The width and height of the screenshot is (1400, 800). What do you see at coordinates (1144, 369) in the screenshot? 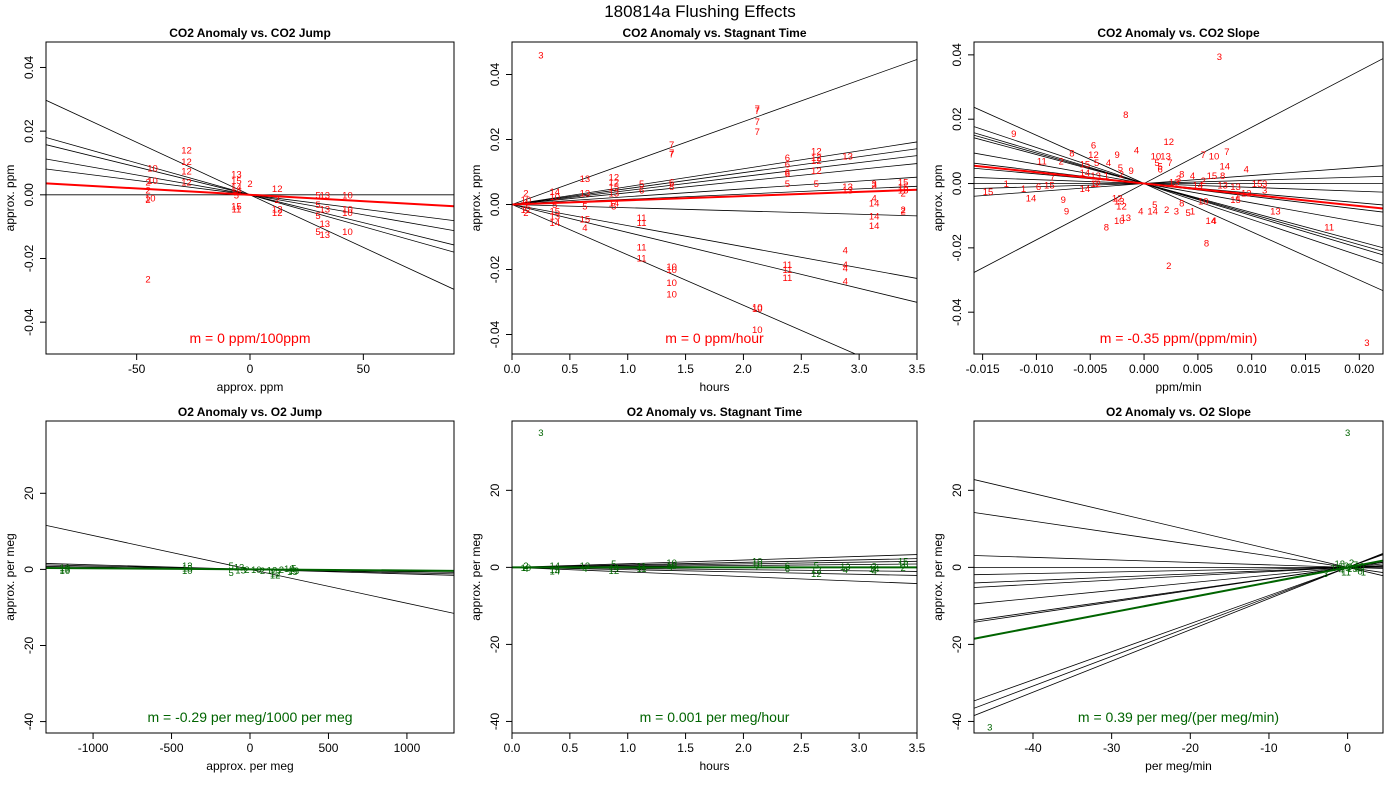
I see `x-tick-label: 0.000` at bounding box center [1144, 369].